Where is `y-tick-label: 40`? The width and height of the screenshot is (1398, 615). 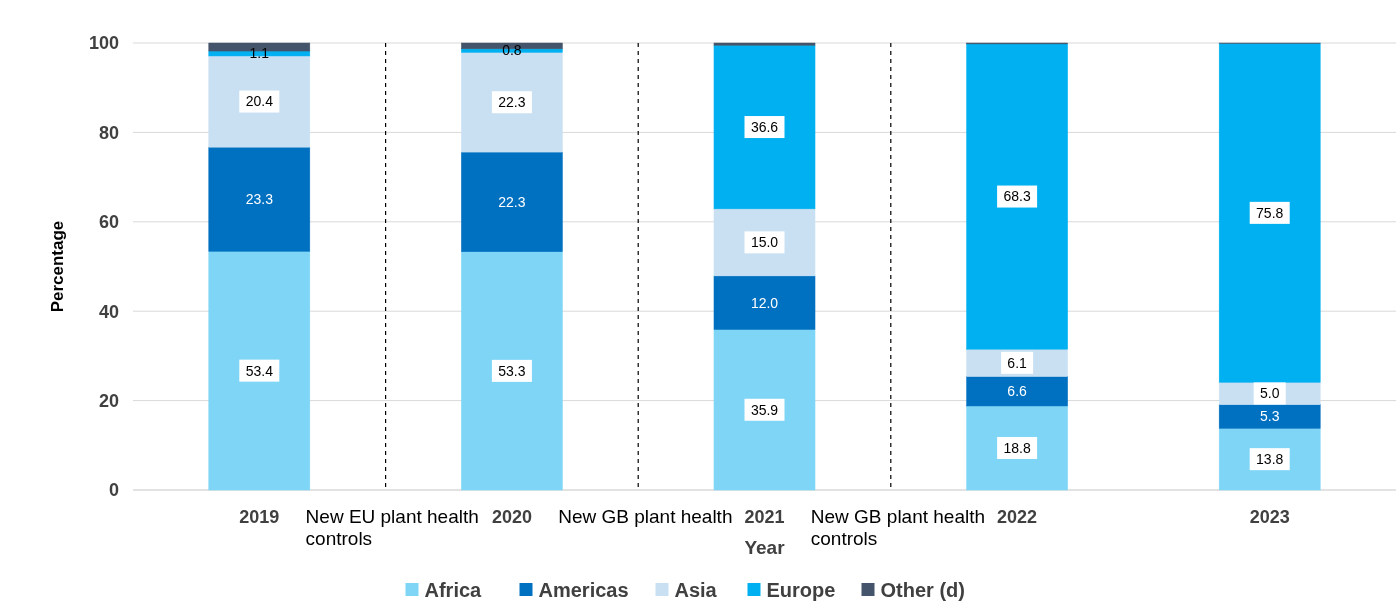
y-tick-label: 40 is located at coordinates (108, 311).